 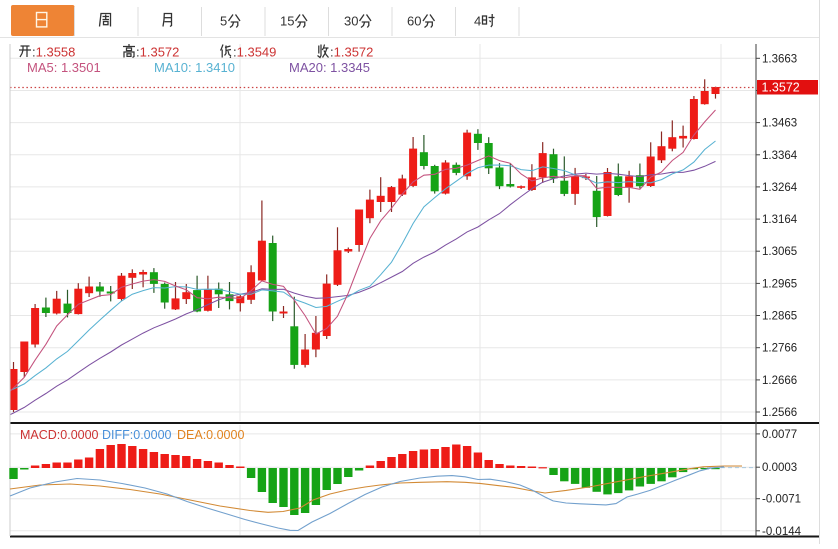 What do you see at coordinates (779, 349) in the screenshot?
I see `svg-text: 1.2766` at bounding box center [779, 349].